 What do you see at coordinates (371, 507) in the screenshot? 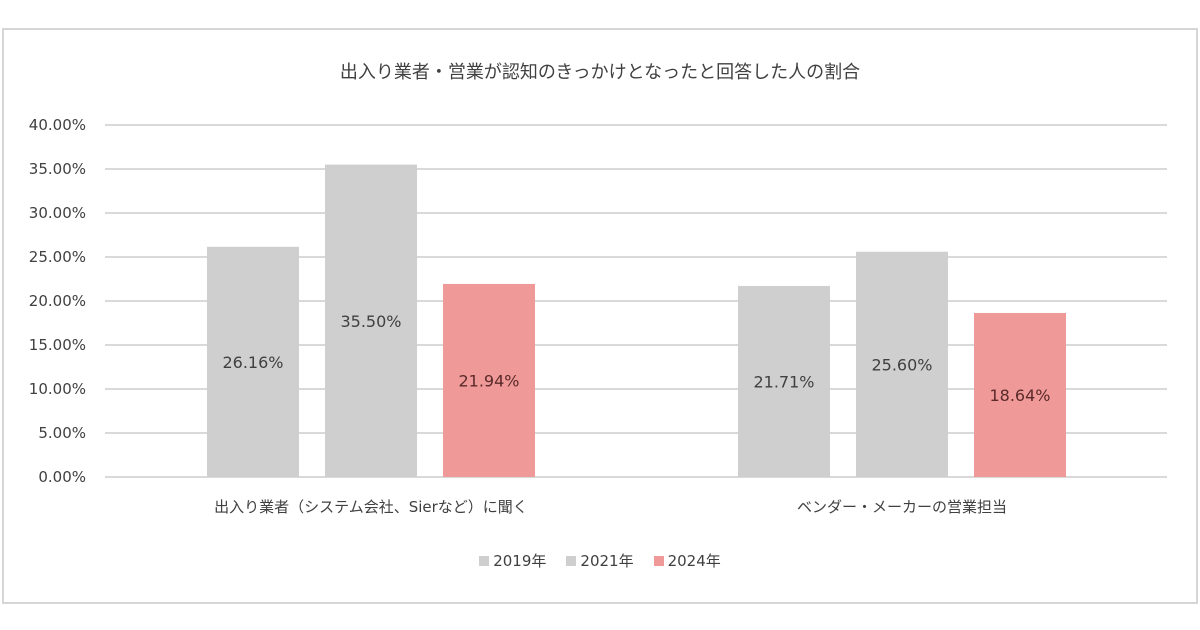
I see `category-label: 出入り業者（システム会社、Sierなど）に聞く` at bounding box center [371, 507].